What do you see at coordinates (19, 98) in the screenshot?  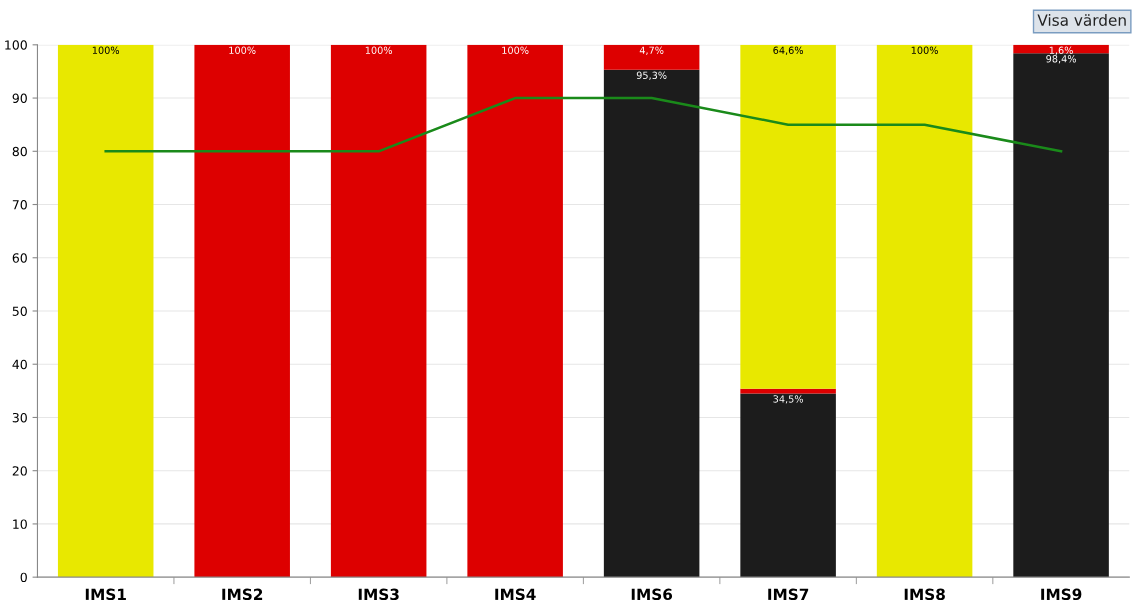 I see `y-tick-label: 90` at bounding box center [19, 98].